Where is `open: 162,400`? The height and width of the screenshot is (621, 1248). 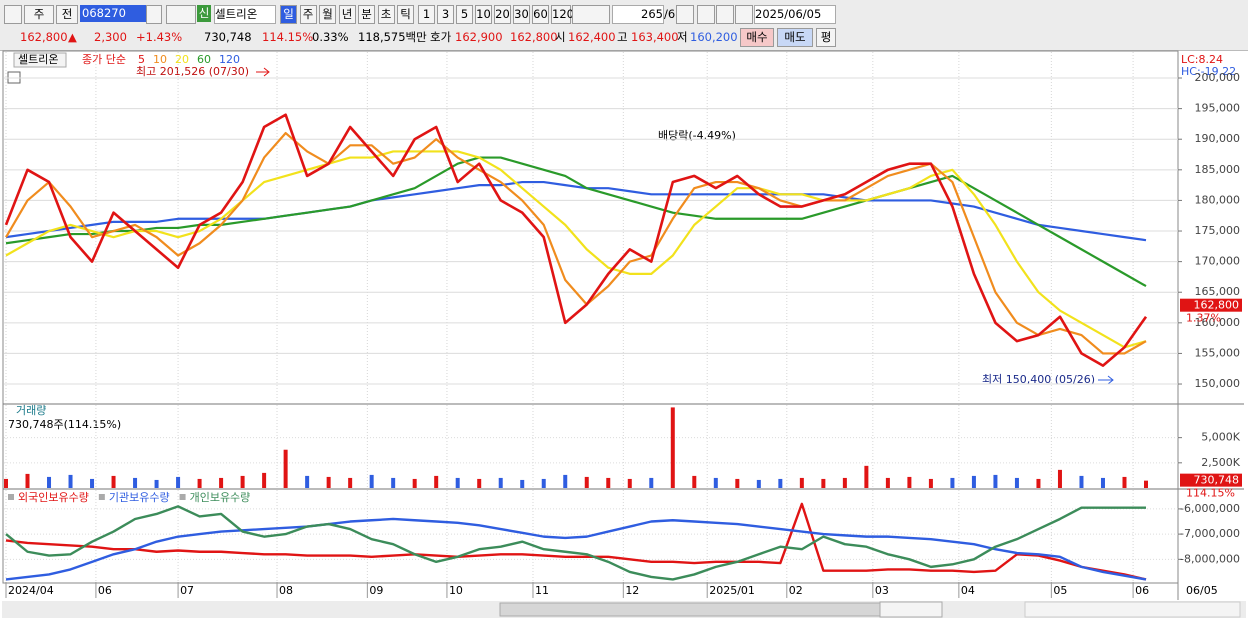
open: 162,400 is located at coordinates (592, 37).